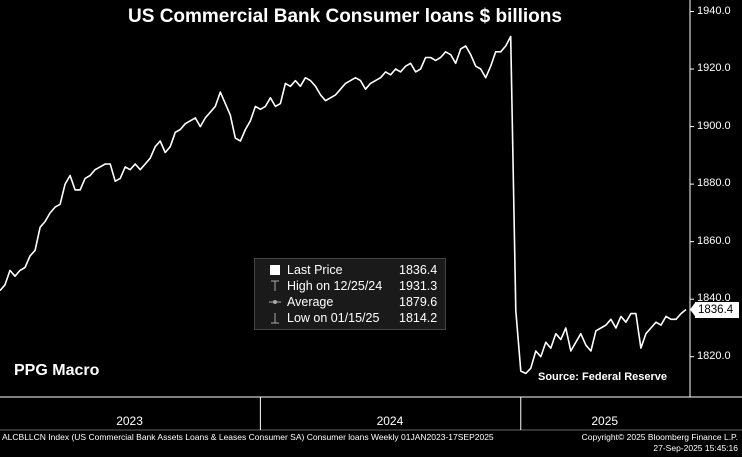  I want to click on legend-high-label: High on 12/25/24, so click(335, 286).